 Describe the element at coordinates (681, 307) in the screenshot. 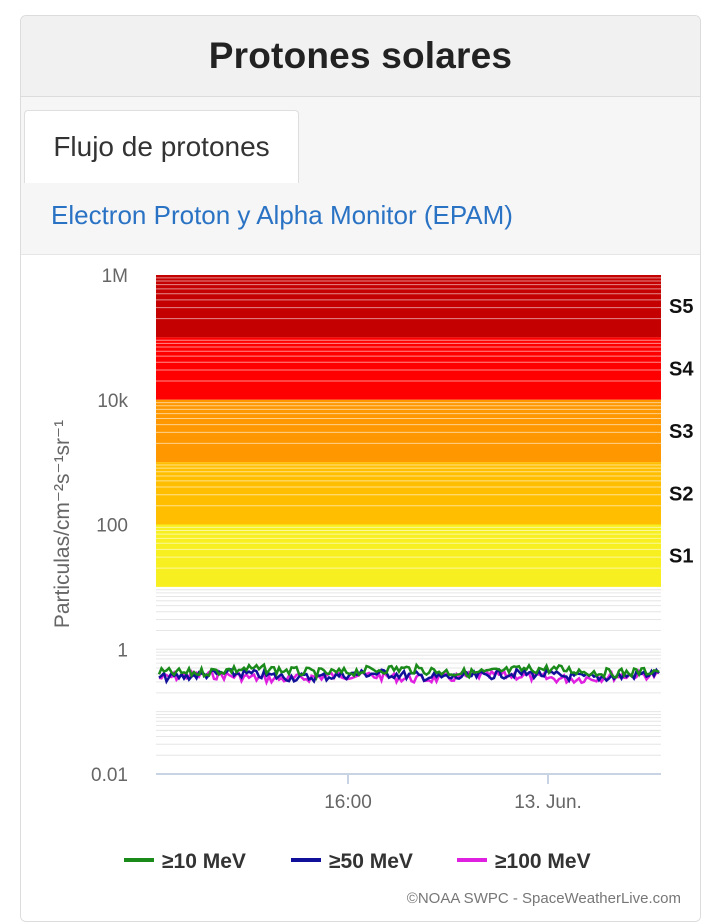

I see `storm-label-s5: S5` at that location.